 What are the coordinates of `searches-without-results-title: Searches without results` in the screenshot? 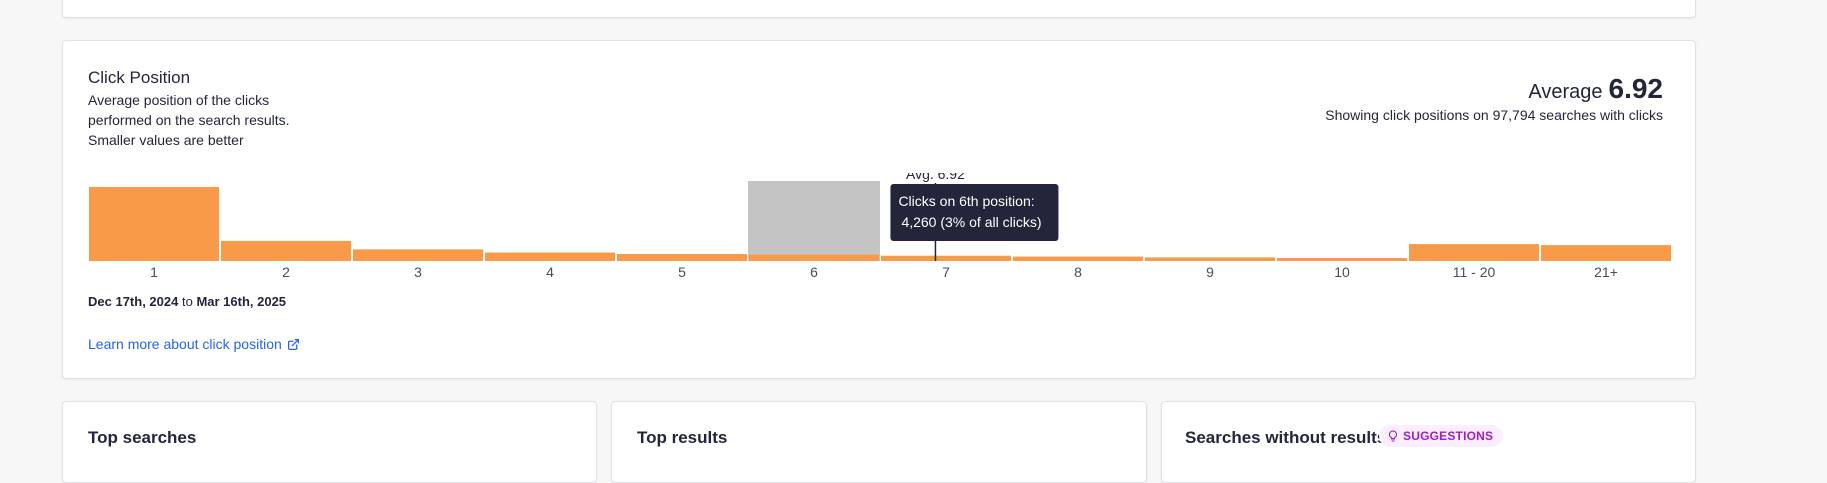 It's located at (1286, 437).